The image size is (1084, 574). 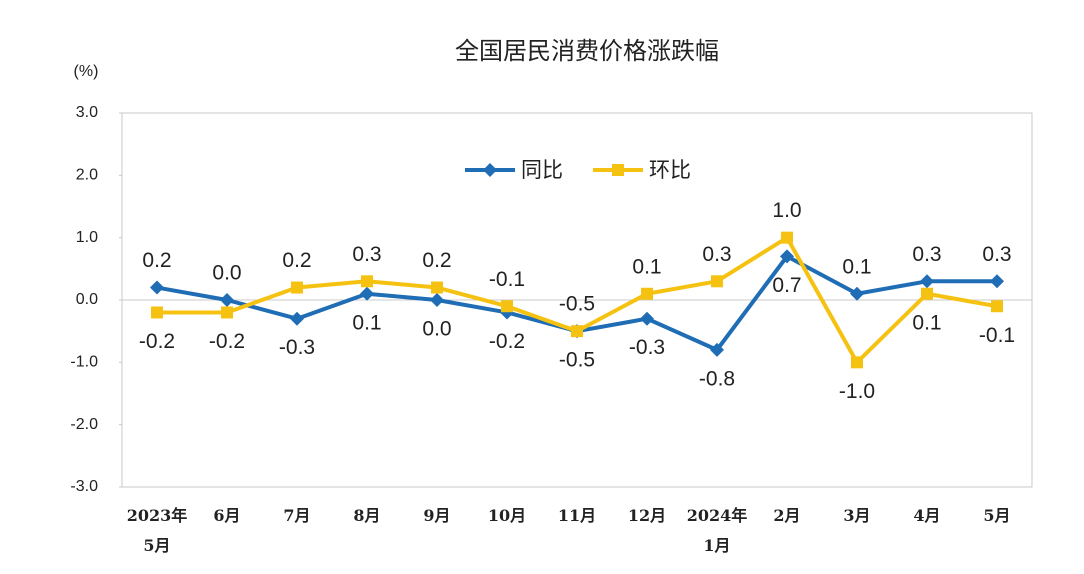 I want to click on y-tick-label: 3.0, so click(x=87, y=112).